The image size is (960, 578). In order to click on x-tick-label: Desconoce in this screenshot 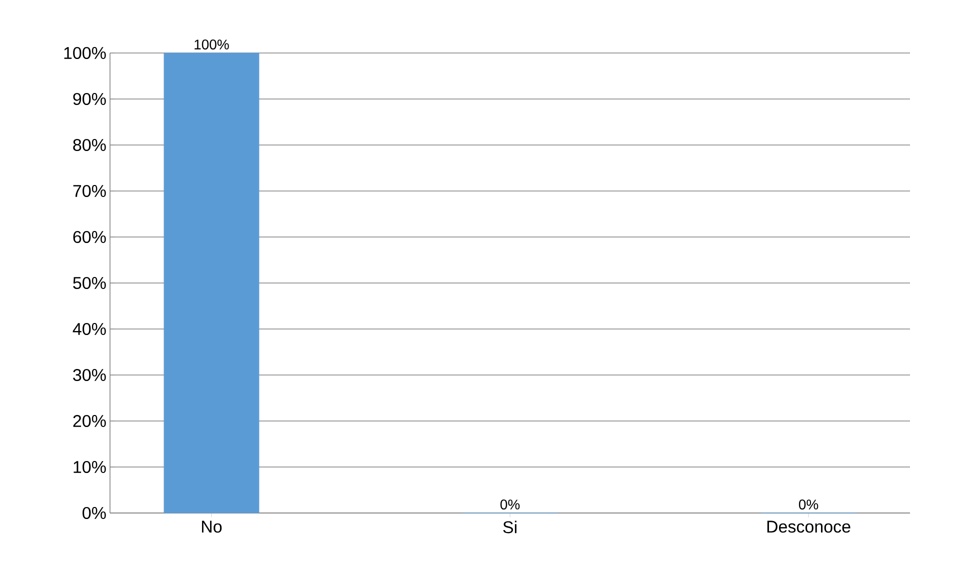, I will do `click(808, 526)`.